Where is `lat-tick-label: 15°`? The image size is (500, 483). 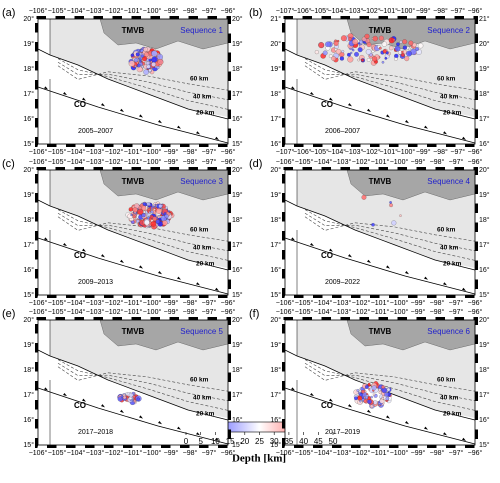
lat-tick-label: 15° is located at coordinates (275, 445).